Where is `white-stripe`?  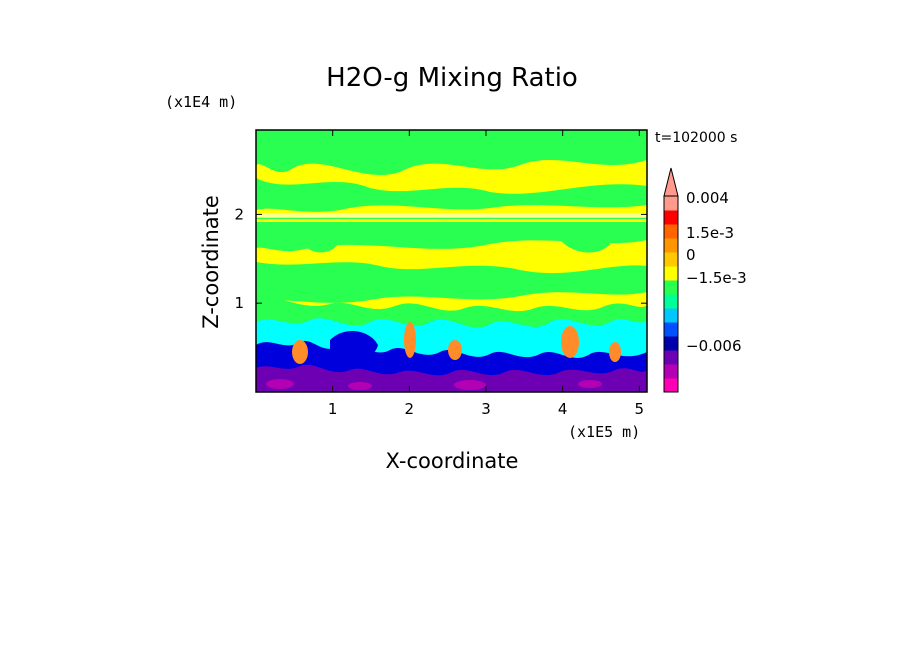
white-stripe is located at coordinates (451, 215).